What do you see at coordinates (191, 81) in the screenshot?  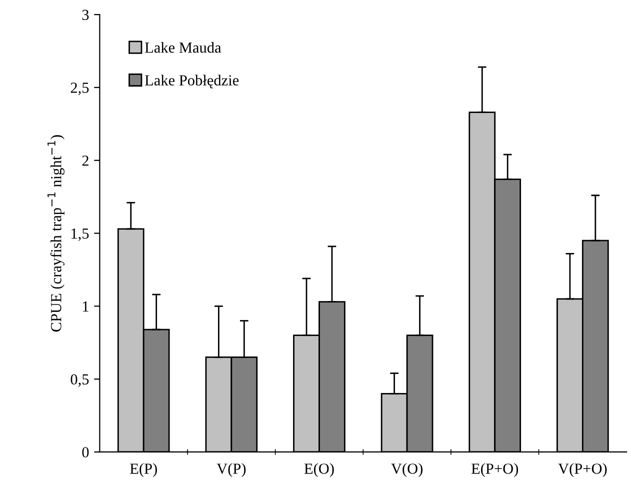 I see `legend-label: Lake Pobłędzie` at bounding box center [191, 81].